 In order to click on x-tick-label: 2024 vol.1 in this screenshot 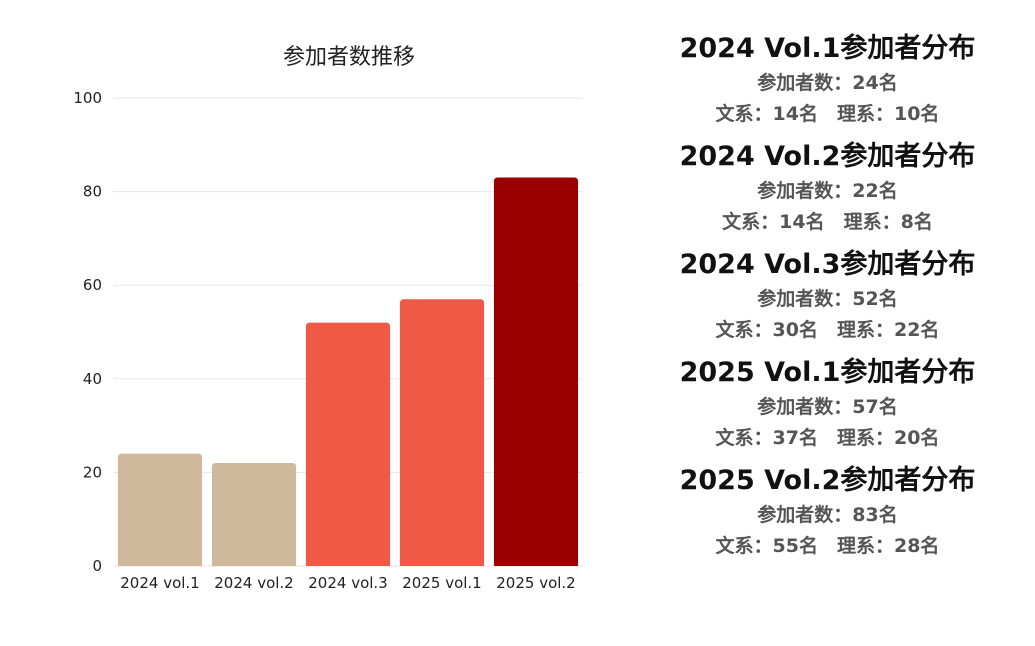, I will do `click(159, 583)`.